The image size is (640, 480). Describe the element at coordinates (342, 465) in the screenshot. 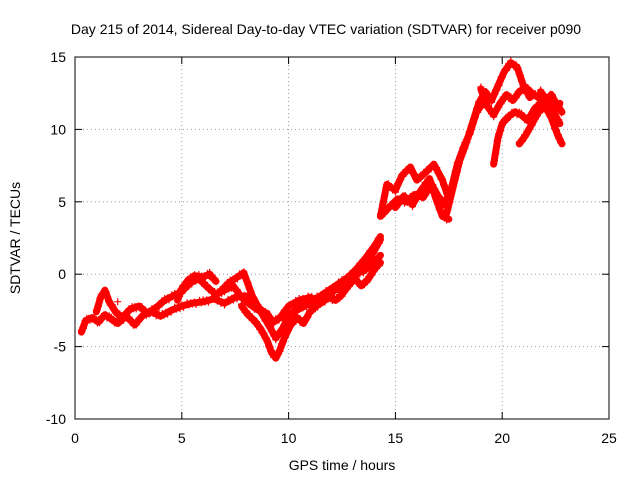

I see `x-axis-title: GPS time / hours` at that location.